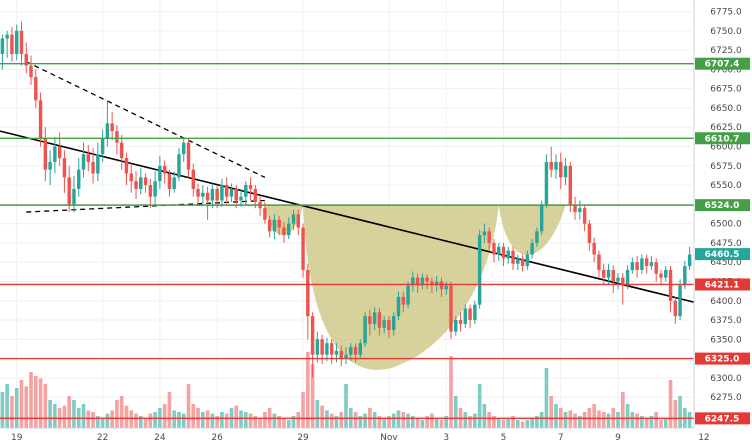 The width and height of the screenshot is (752, 445). I want to click on handle-shape, so click(532, 230).